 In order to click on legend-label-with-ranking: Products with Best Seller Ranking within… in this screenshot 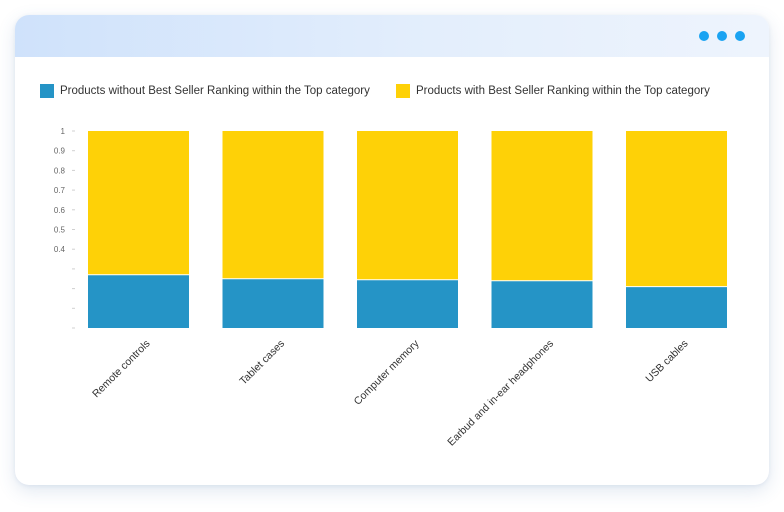, I will do `click(563, 91)`.